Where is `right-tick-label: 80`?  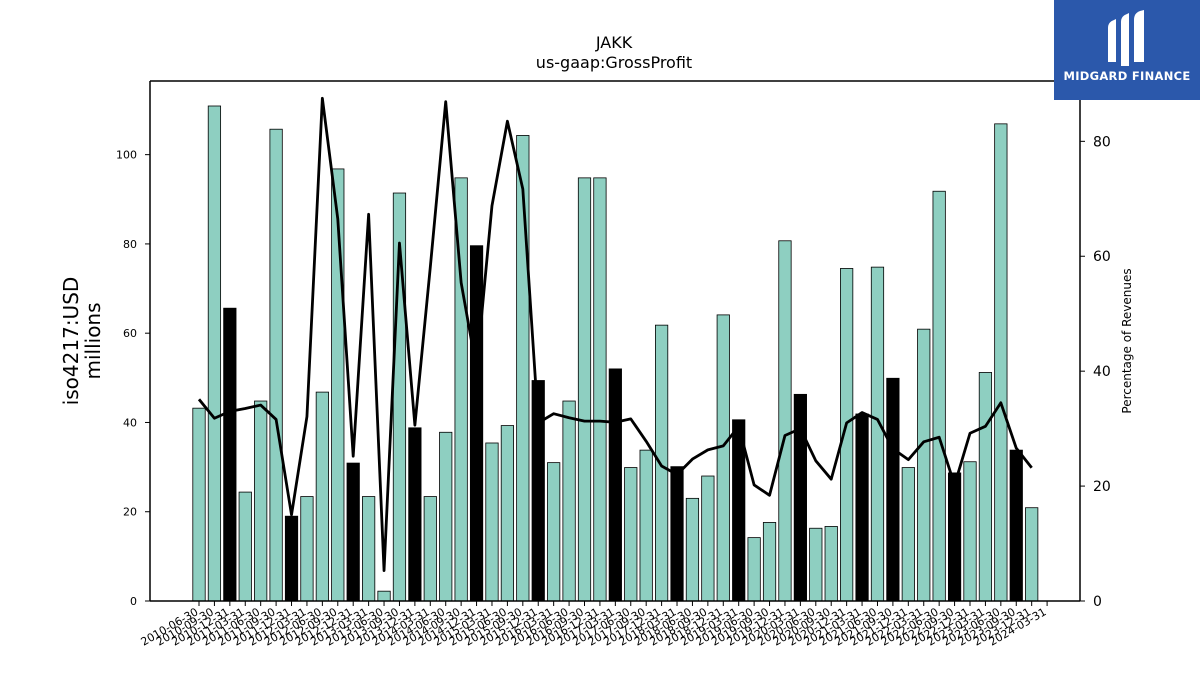
right-tick-label: 80 is located at coordinates (1102, 142).